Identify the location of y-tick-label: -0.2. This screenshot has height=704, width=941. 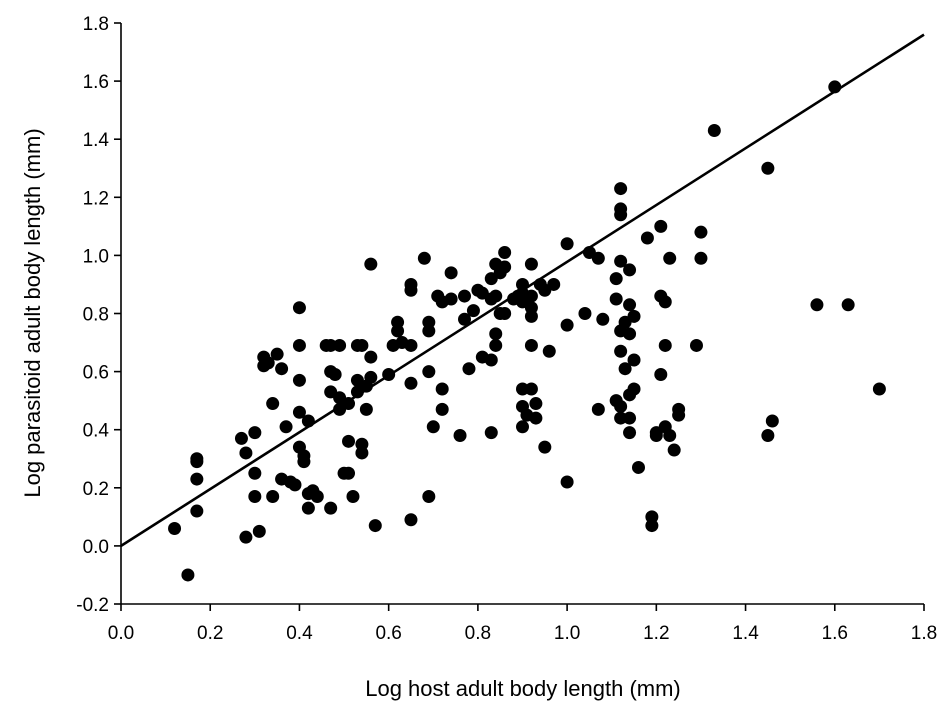
(92, 605).